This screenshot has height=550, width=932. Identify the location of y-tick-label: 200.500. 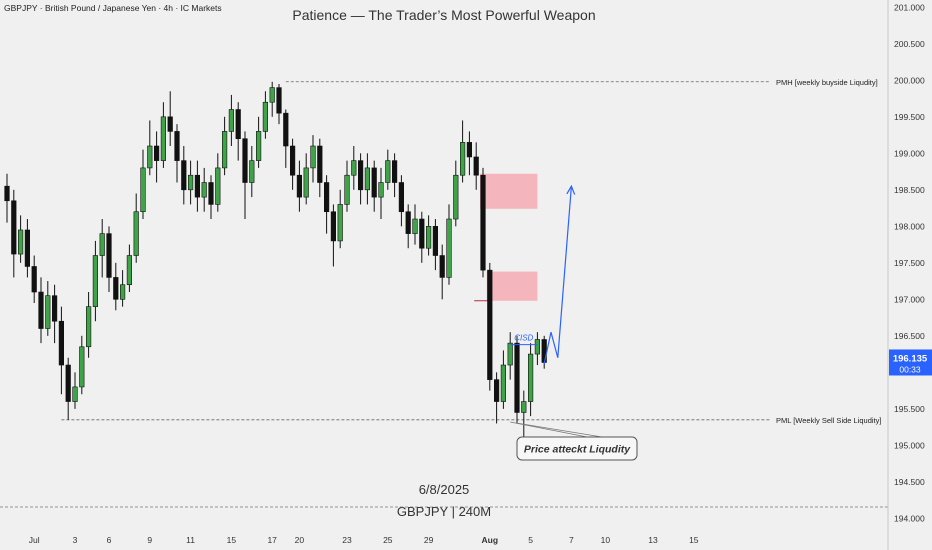
(909, 44).